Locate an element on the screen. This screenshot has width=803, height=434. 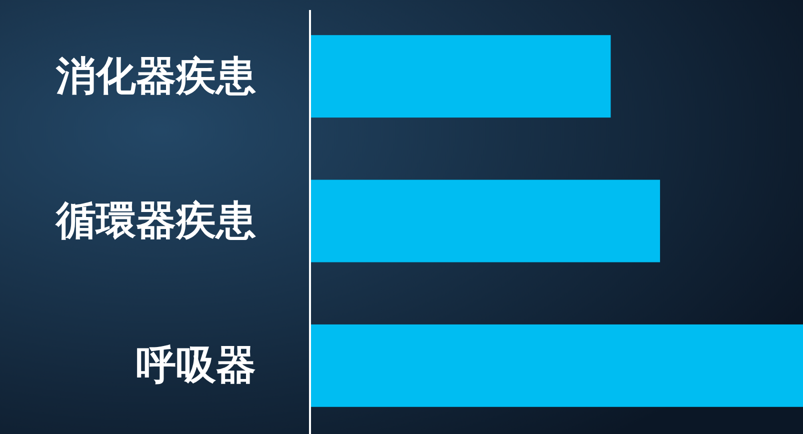
y-tick-label: 消化器疾患 is located at coordinates (155, 76).